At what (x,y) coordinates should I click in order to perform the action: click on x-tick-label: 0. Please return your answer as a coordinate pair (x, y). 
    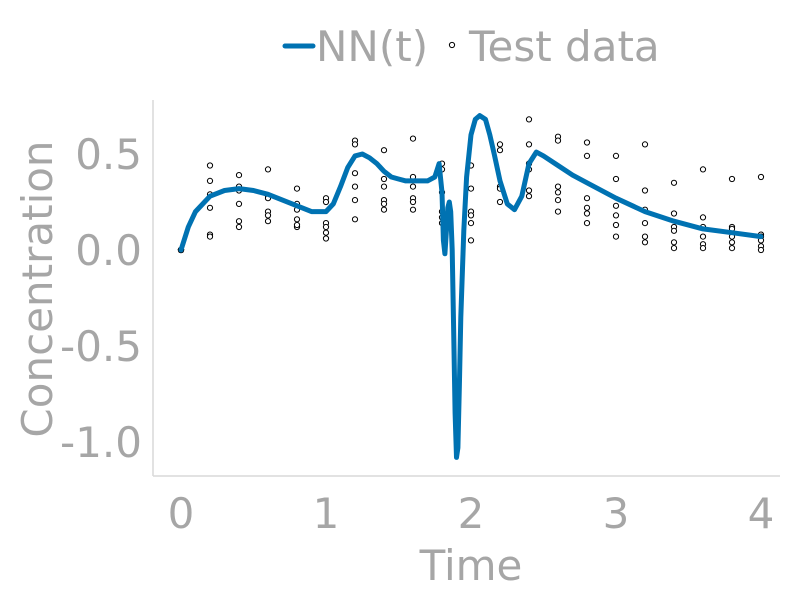
    Looking at the image, I should click on (181, 513).